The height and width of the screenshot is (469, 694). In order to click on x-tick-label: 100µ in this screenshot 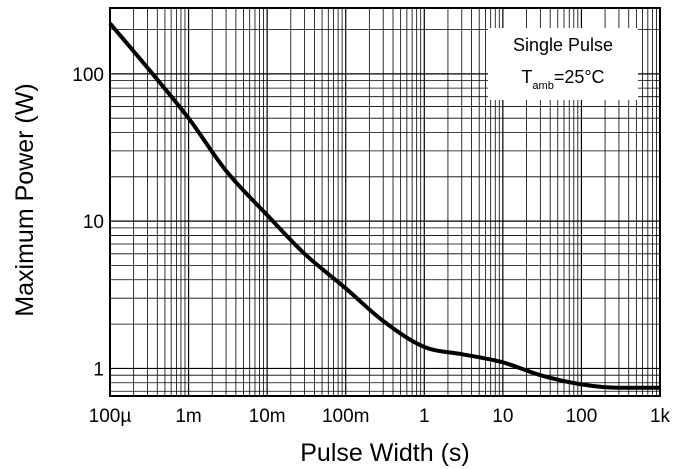, I will do `click(110, 416)`.